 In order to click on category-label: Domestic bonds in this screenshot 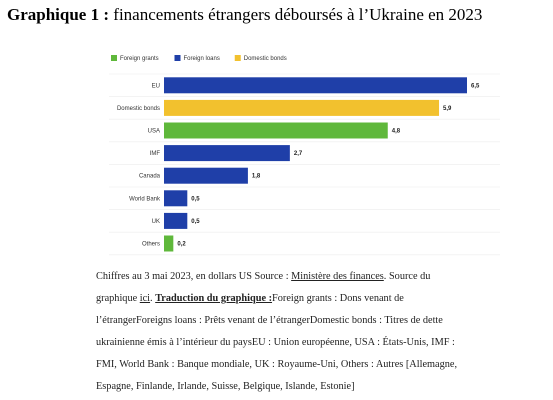, I will do `click(138, 109)`.